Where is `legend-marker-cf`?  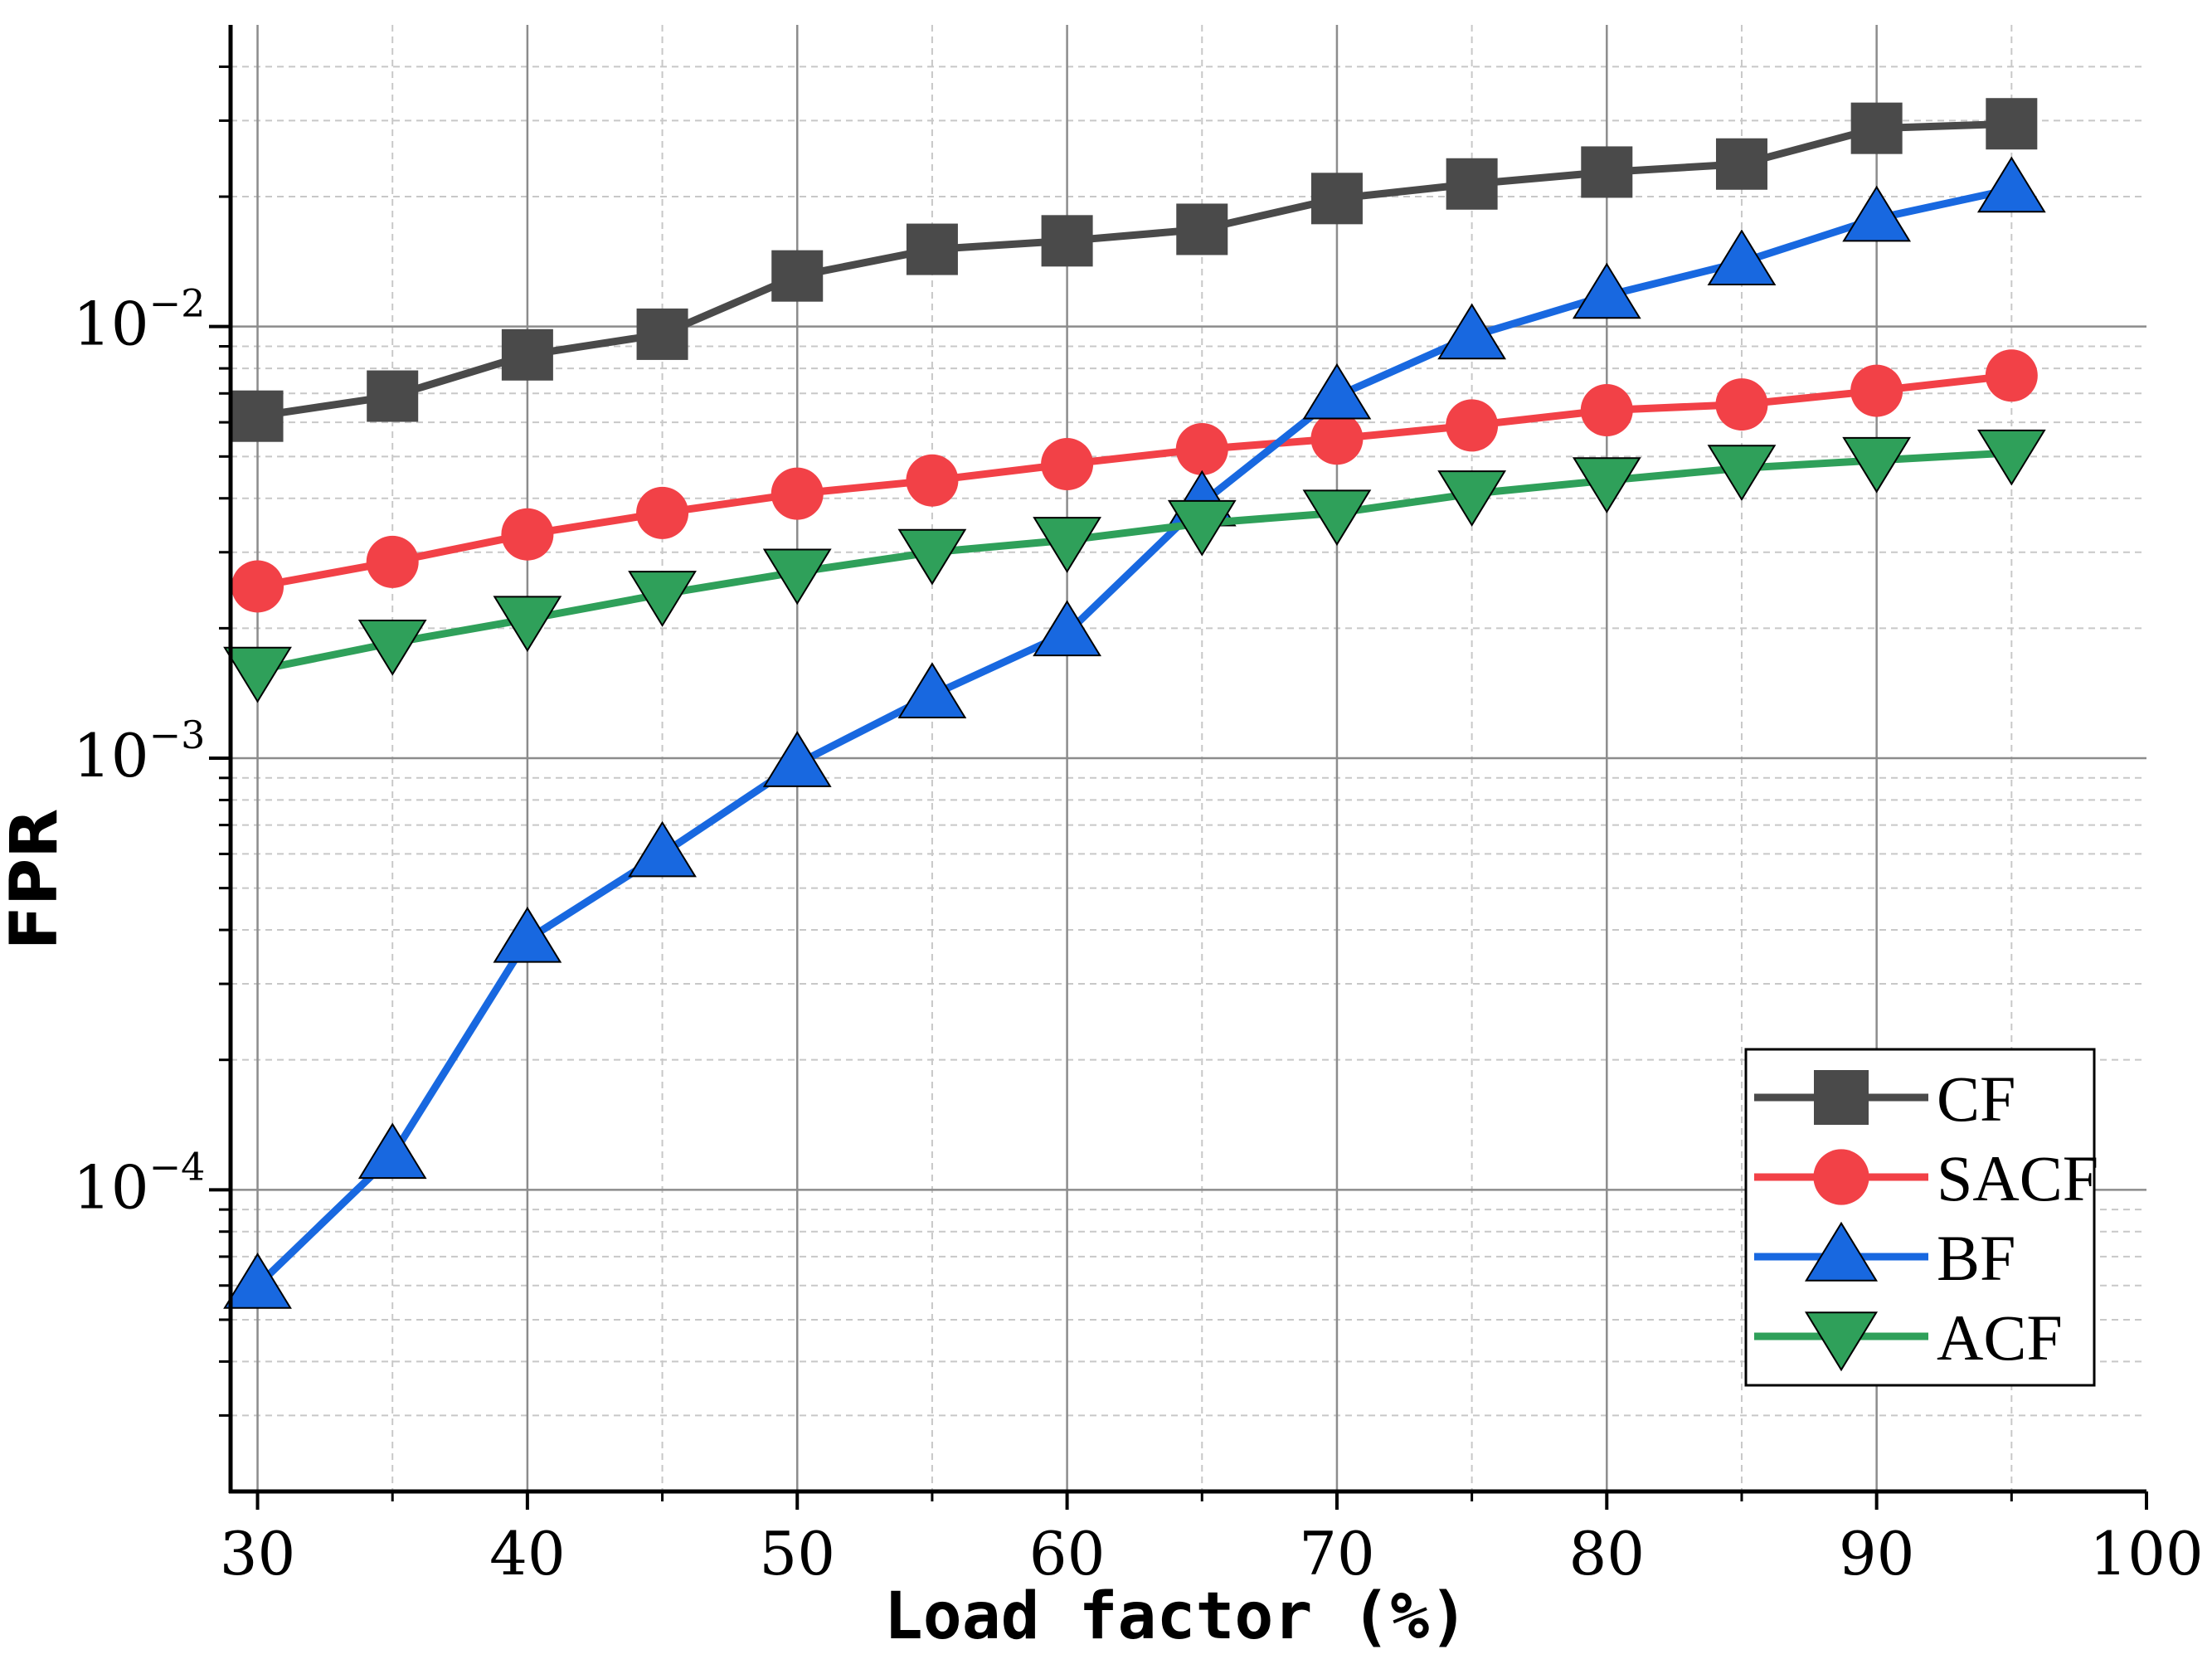
legend-marker-cf is located at coordinates (1842, 1097).